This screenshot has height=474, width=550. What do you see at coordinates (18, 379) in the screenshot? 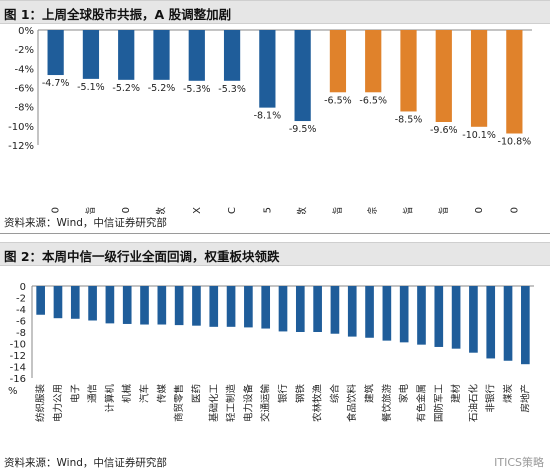
I see `chart2-ytick-label: -16` at bounding box center [18, 379].